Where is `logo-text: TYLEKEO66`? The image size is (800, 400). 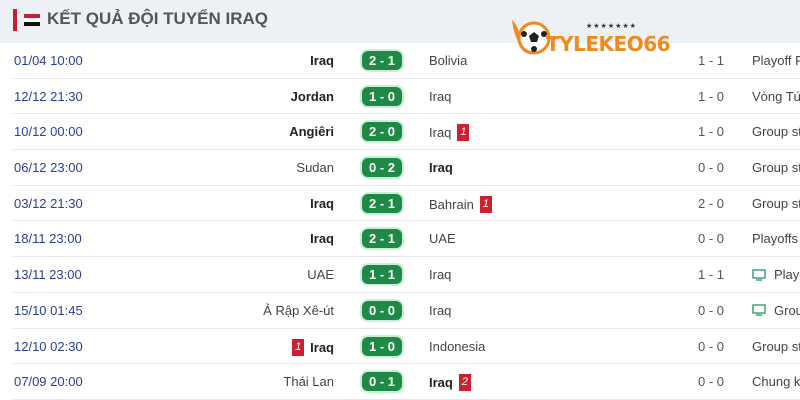 logo-text: TYLEKEO66 is located at coordinates (608, 44).